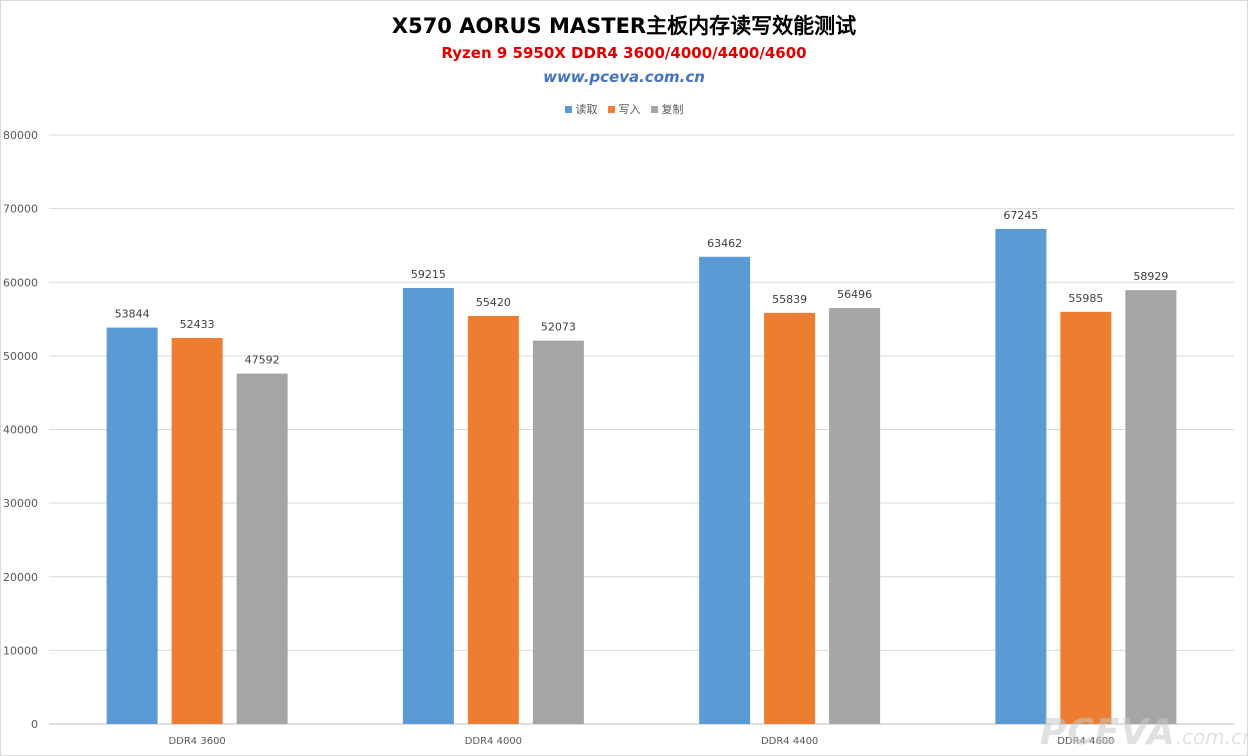 Image resolution: width=1248 pixels, height=756 pixels. What do you see at coordinates (20, 577) in the screenshot?
I see `y-tick-label: 20000` at bounding box center [20, 577].